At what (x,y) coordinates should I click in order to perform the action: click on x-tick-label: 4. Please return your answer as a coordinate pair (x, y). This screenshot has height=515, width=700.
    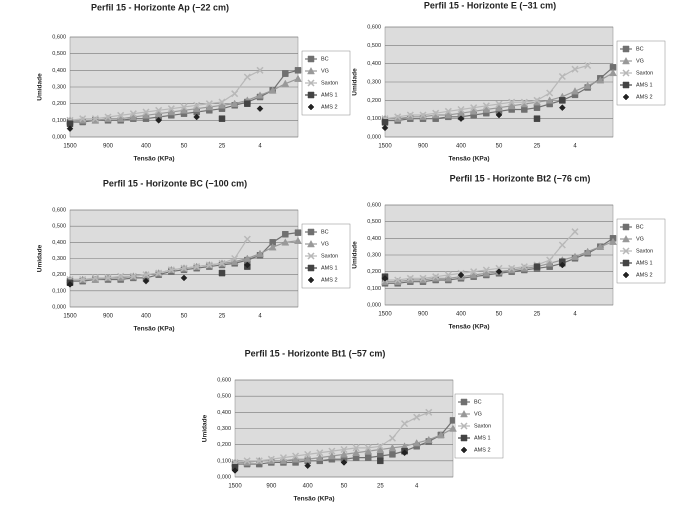
    Looking at the image, I should click on (260, 147).